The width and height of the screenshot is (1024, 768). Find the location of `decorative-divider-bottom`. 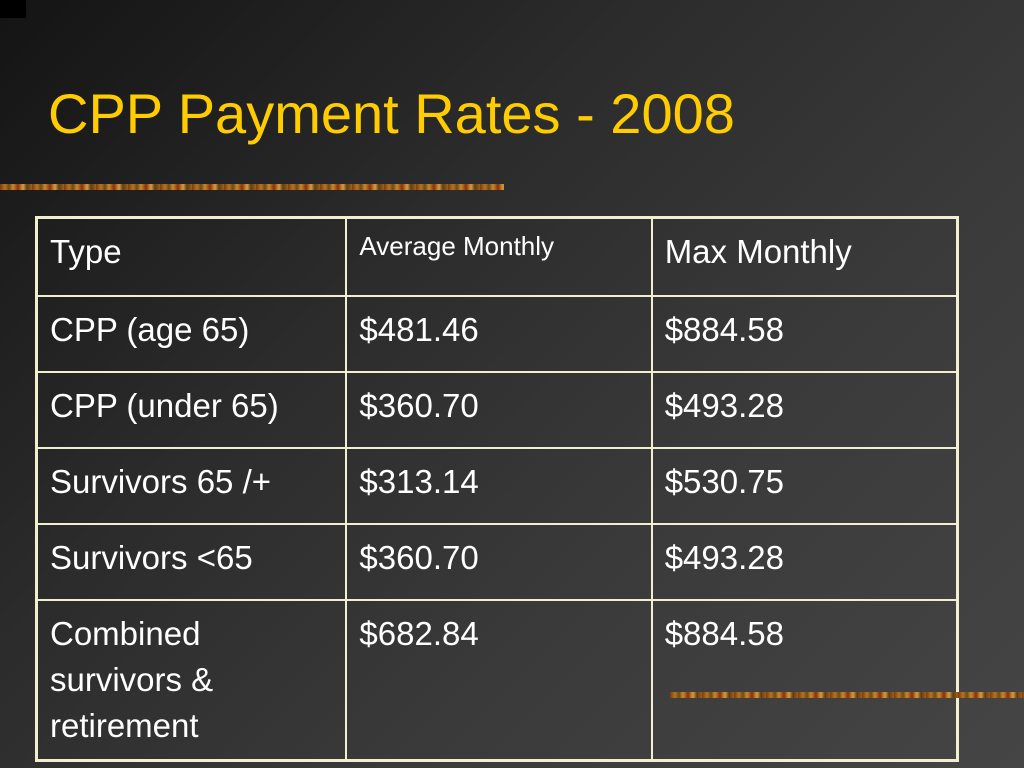

decorative-divider-bottom is located at coordinates (847, 695).